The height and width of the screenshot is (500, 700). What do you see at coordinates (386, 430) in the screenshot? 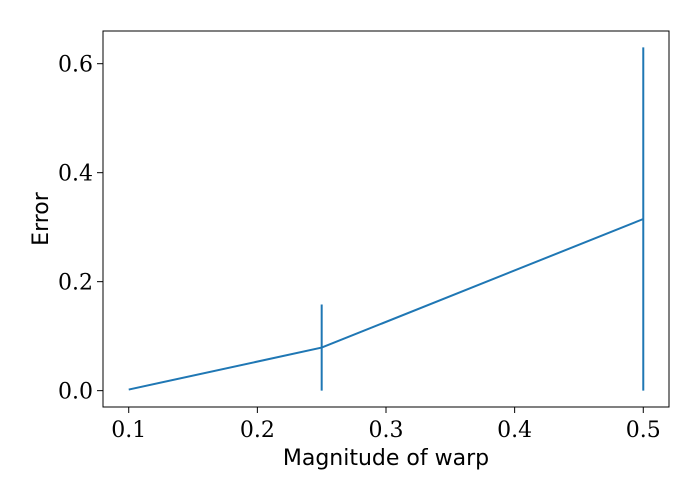
I see `x-tick-label: 0.3` at bounding box center [386, 430].